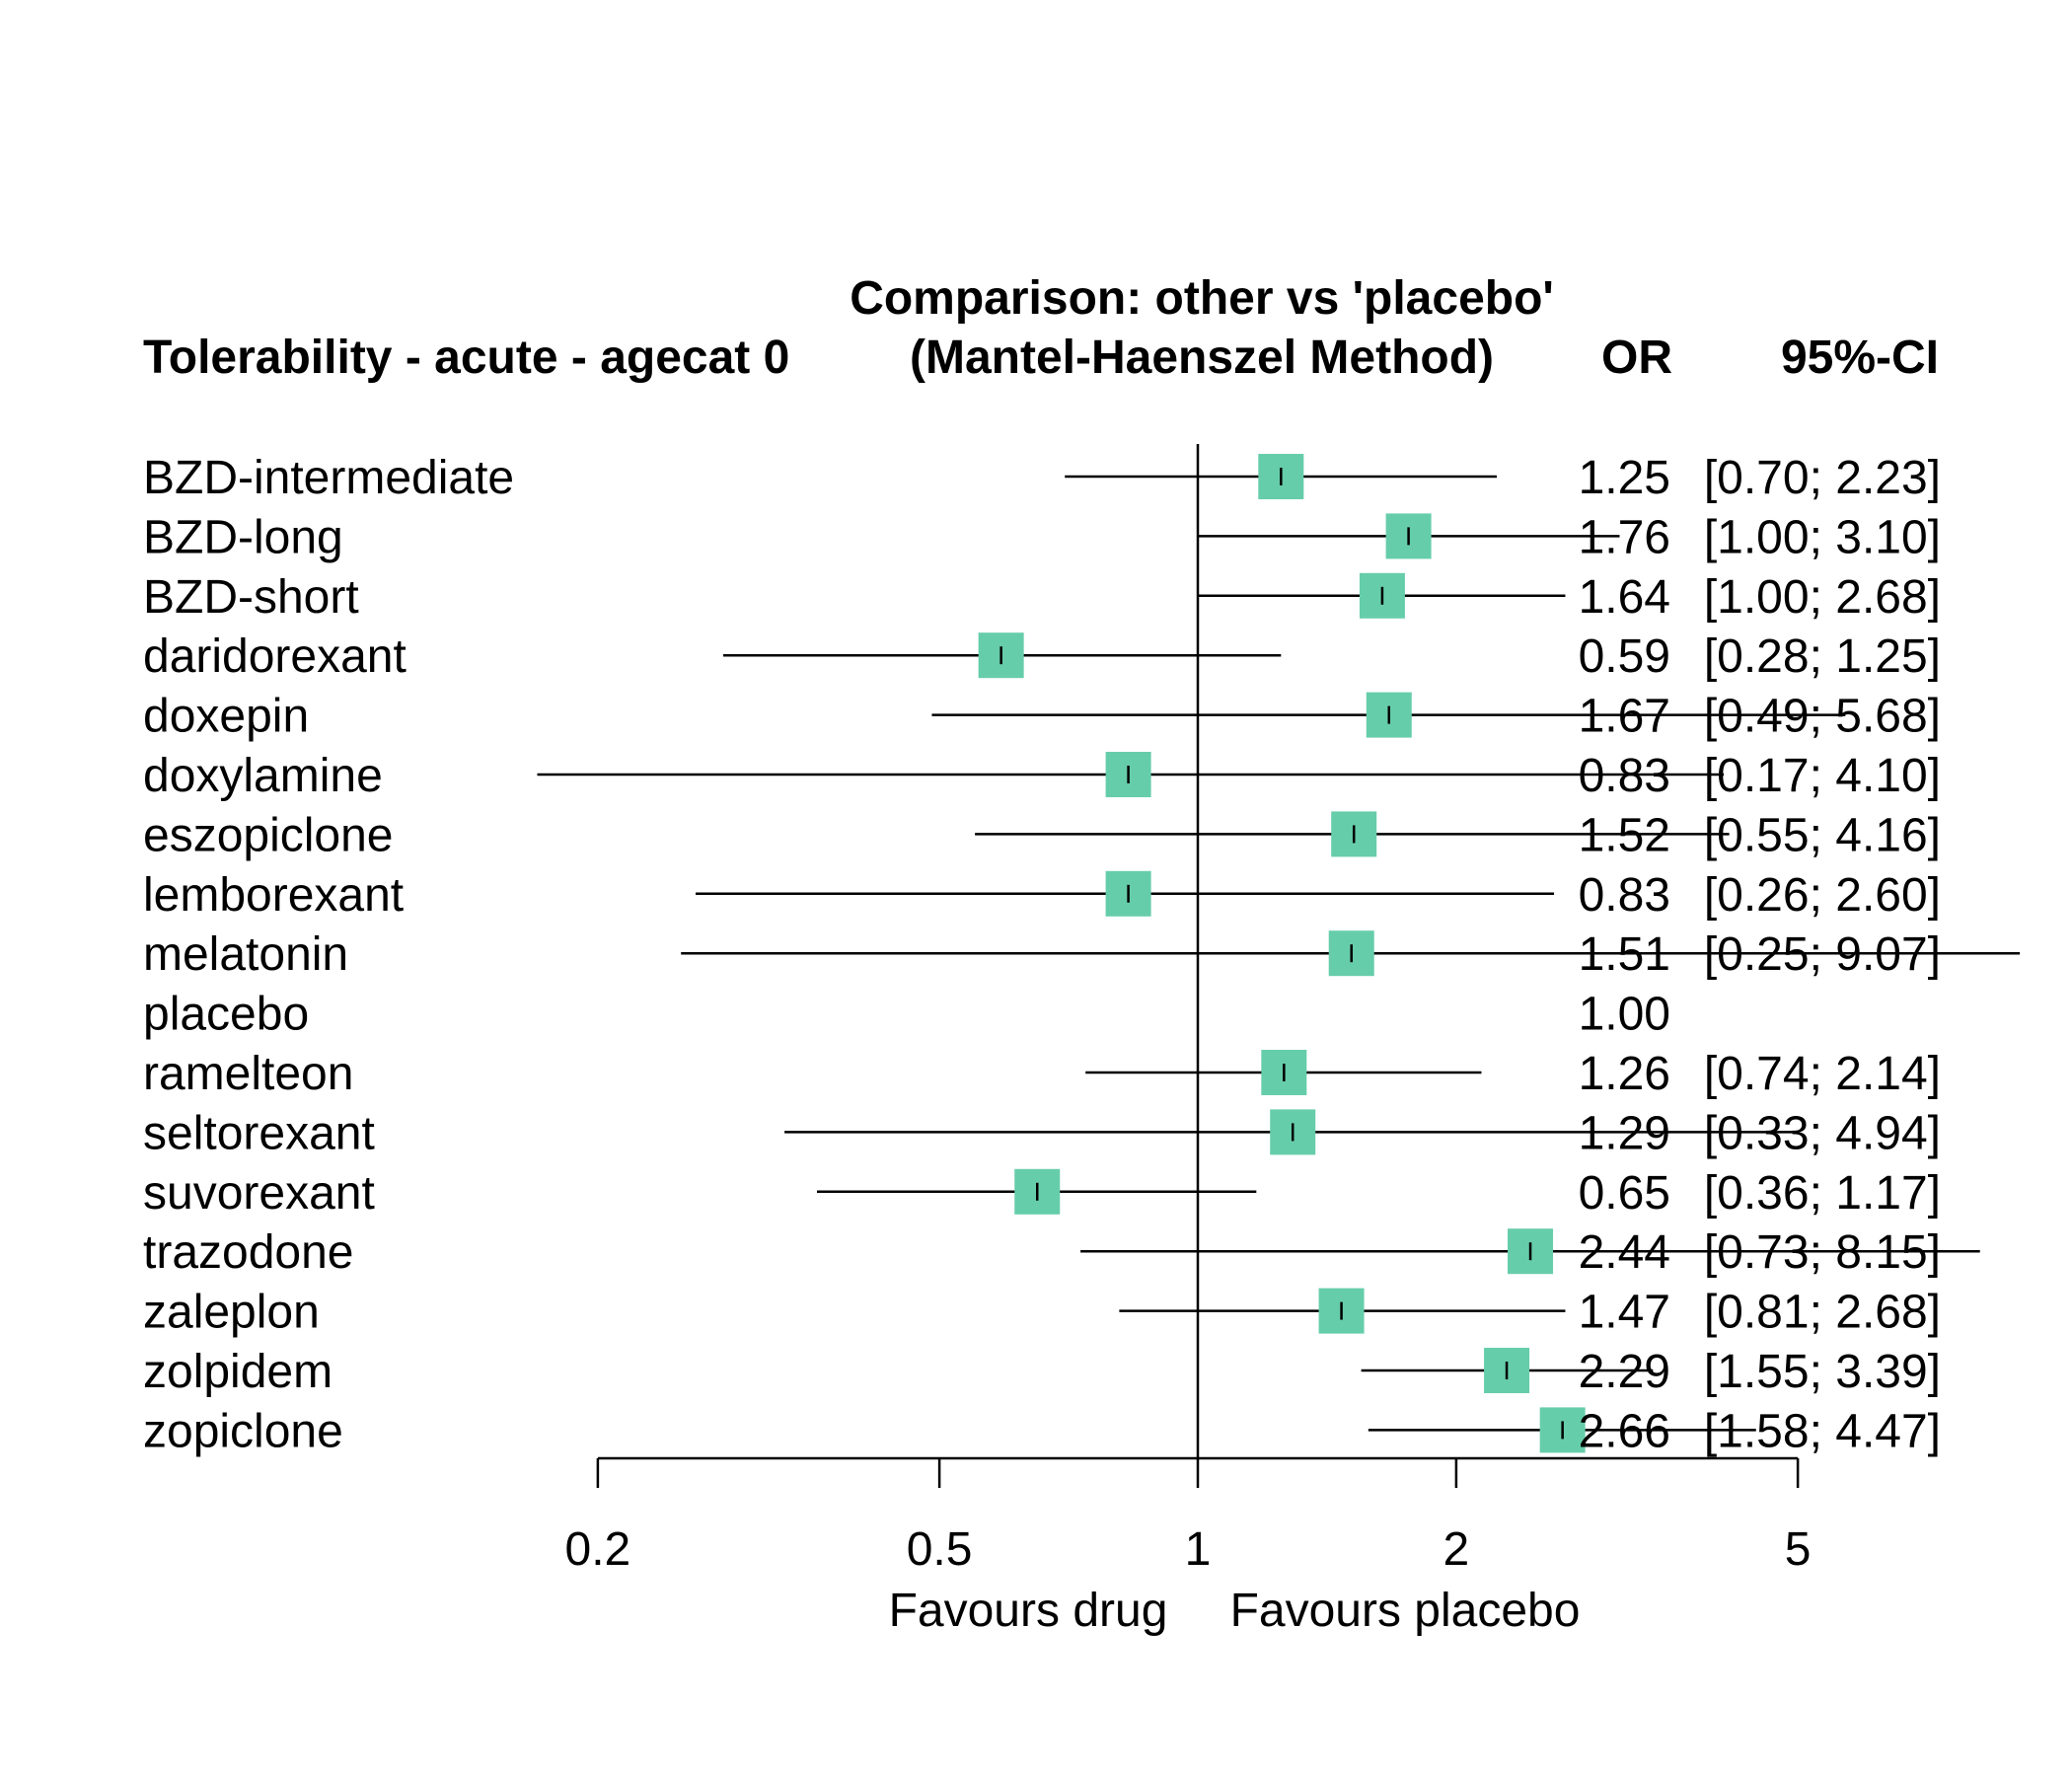 This screenshot has height=1776, width=2072. What do you see at coordinates (1625, 835) in the screenshot?
I see `or-value: 1.52` at bounding box center [1625, 835].